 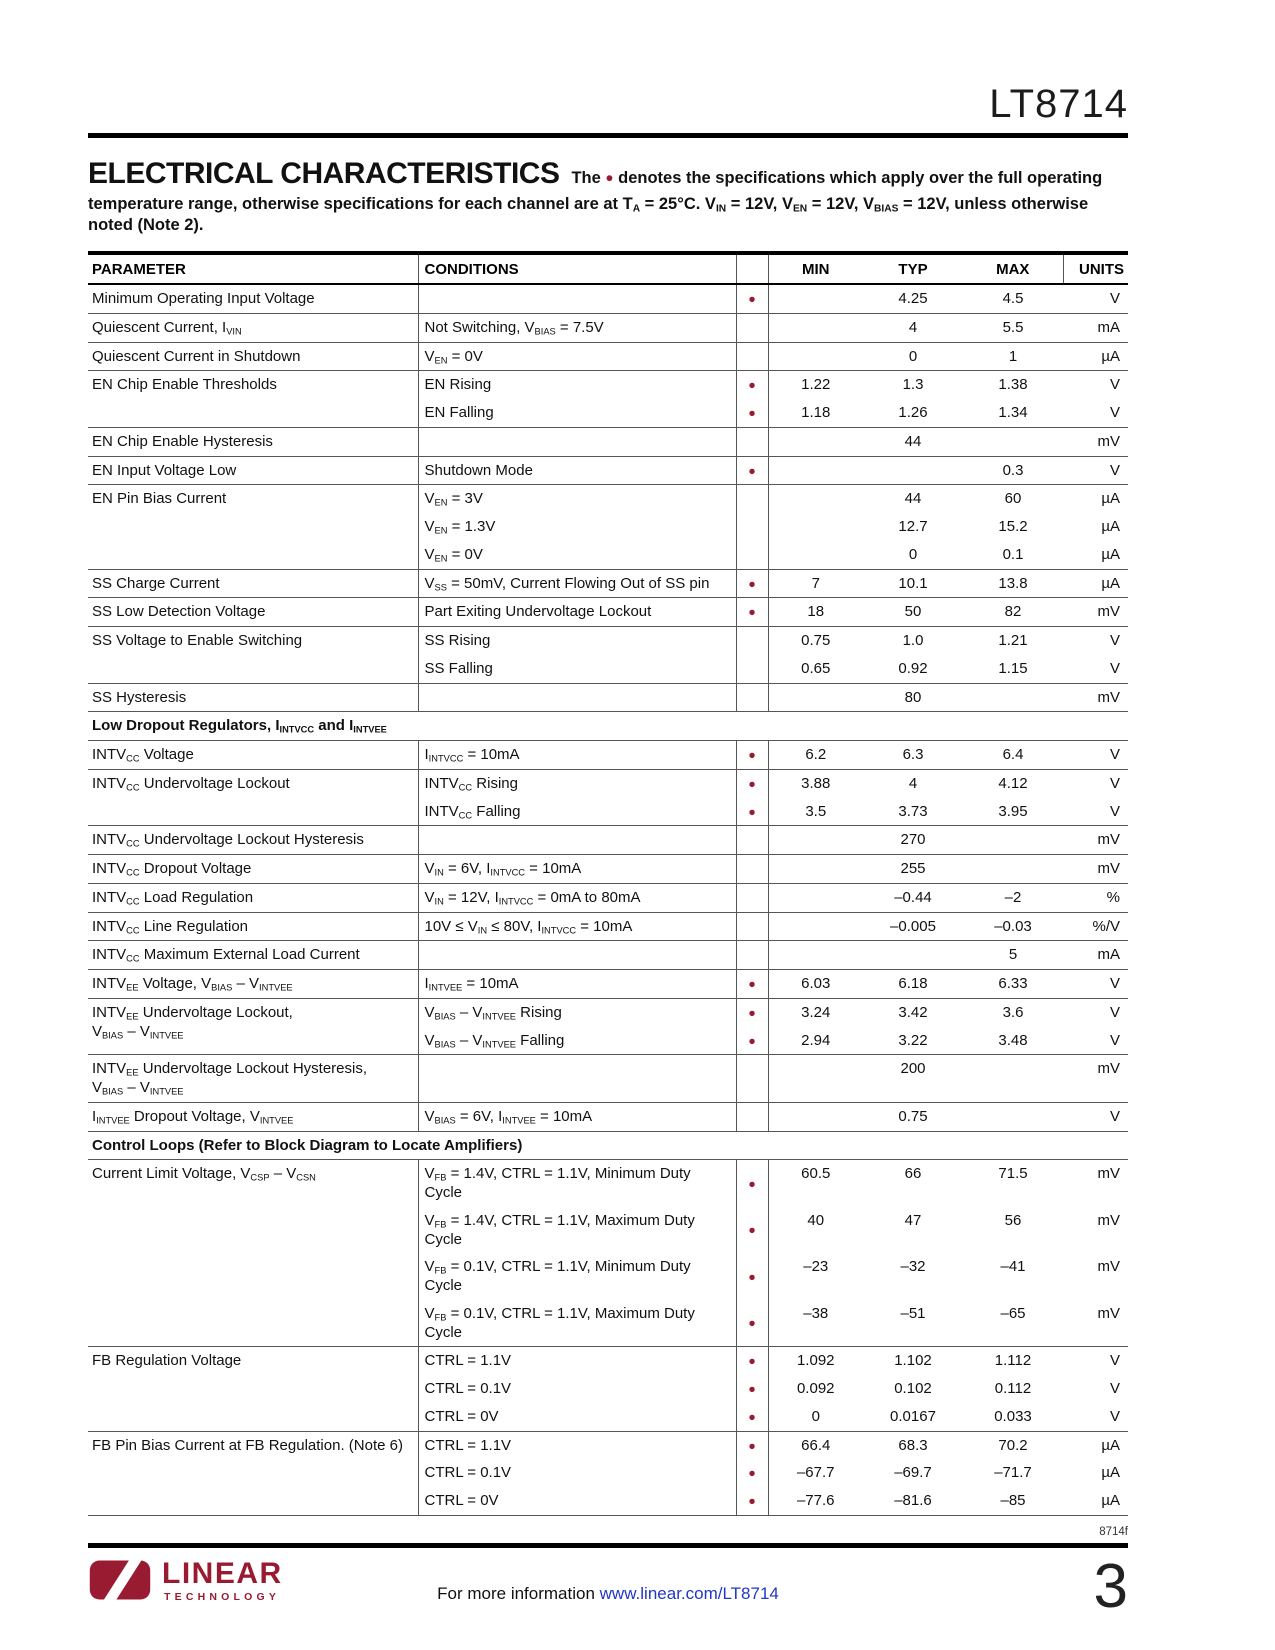 I want to click on min-cell: 7, so click(x=815, y=583).